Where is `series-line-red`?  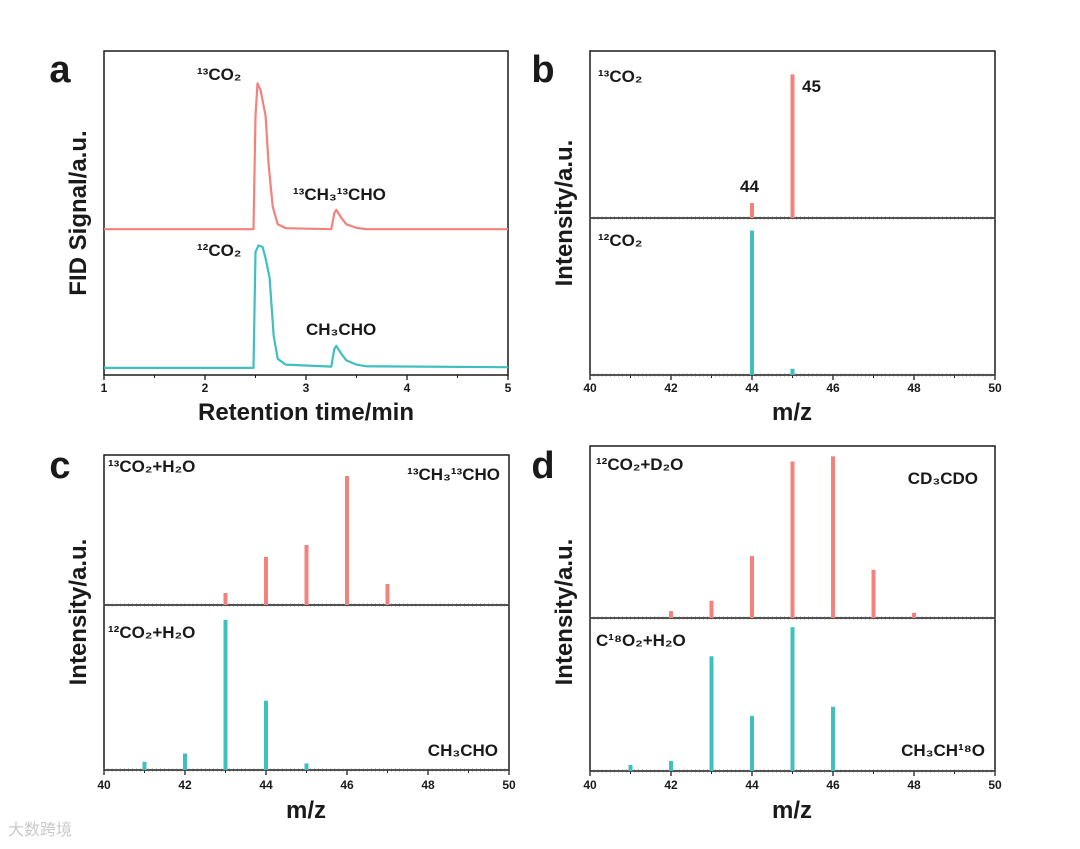 series-line-red is located at coordinates (306, 156).